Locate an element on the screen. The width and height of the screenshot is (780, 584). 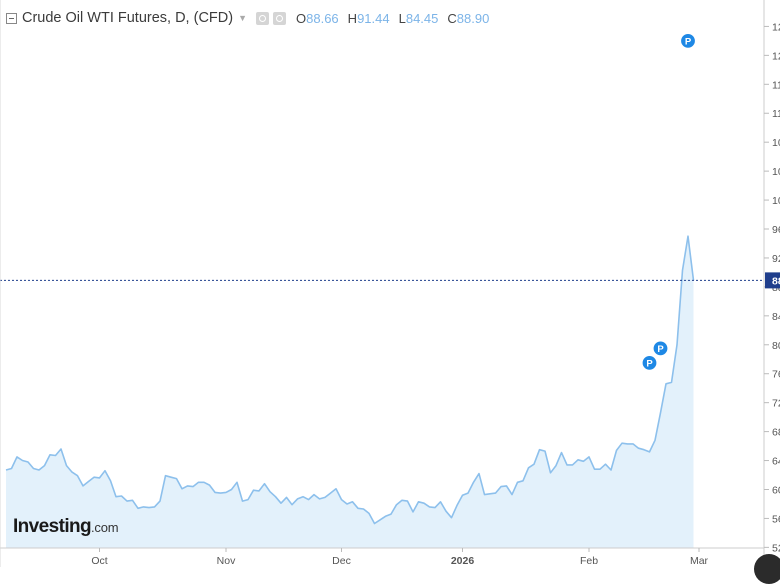
y-tick-label: 120.00 is located at coordinates (776, 56).